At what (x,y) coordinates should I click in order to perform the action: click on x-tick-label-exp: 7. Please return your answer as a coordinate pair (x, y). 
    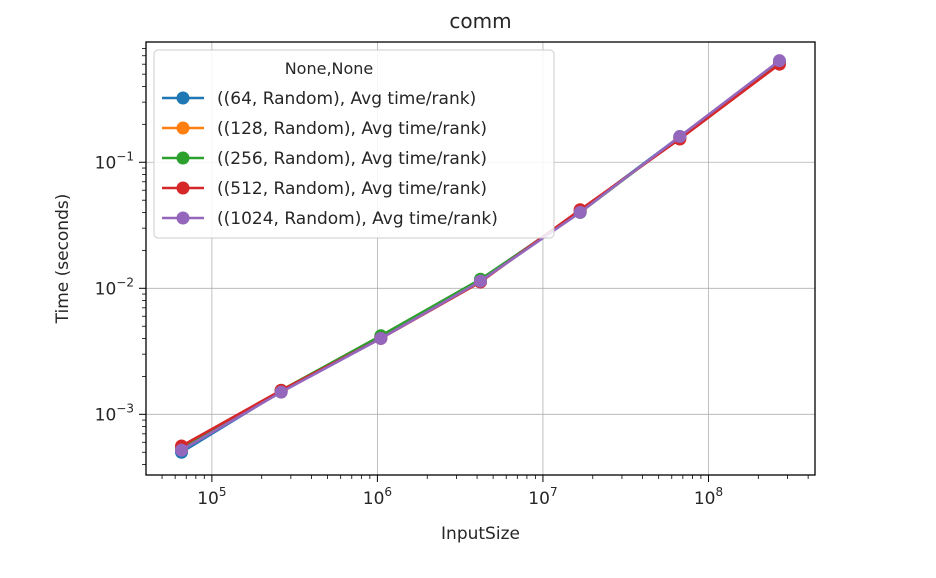
    Looking at the image, I should click on (554, 492).